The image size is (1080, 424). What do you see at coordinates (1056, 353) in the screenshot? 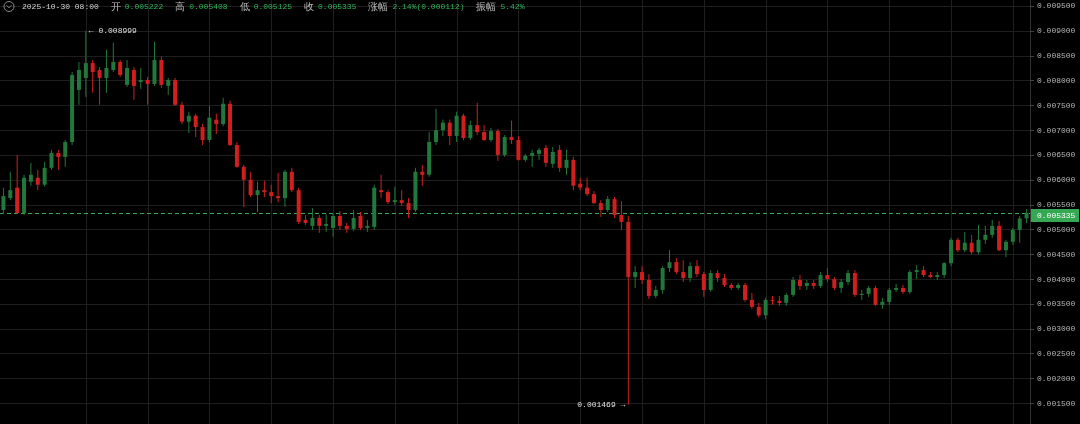
I see `y-tick-label: 0.002500` at bounding box center [1056, 353].